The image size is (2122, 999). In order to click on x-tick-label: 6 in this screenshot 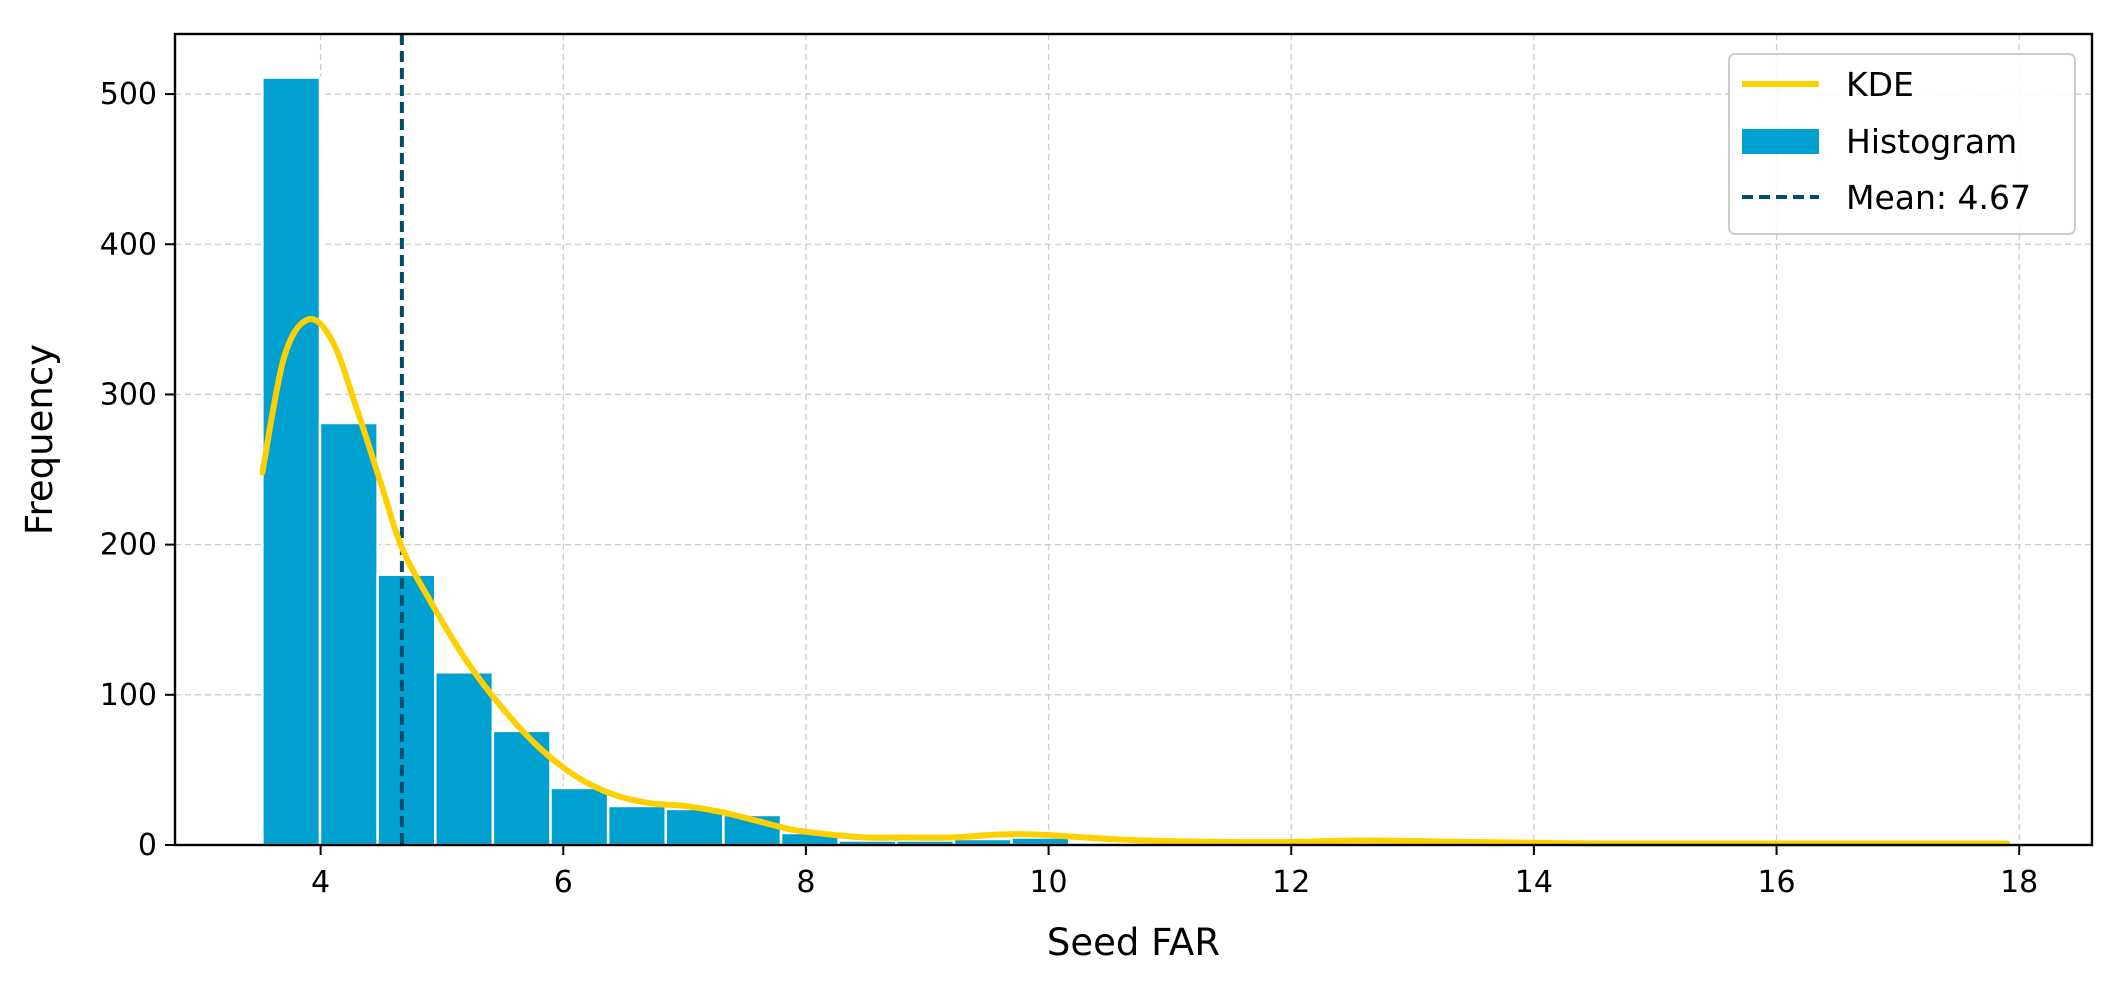, I will do `click(563, 882)`.